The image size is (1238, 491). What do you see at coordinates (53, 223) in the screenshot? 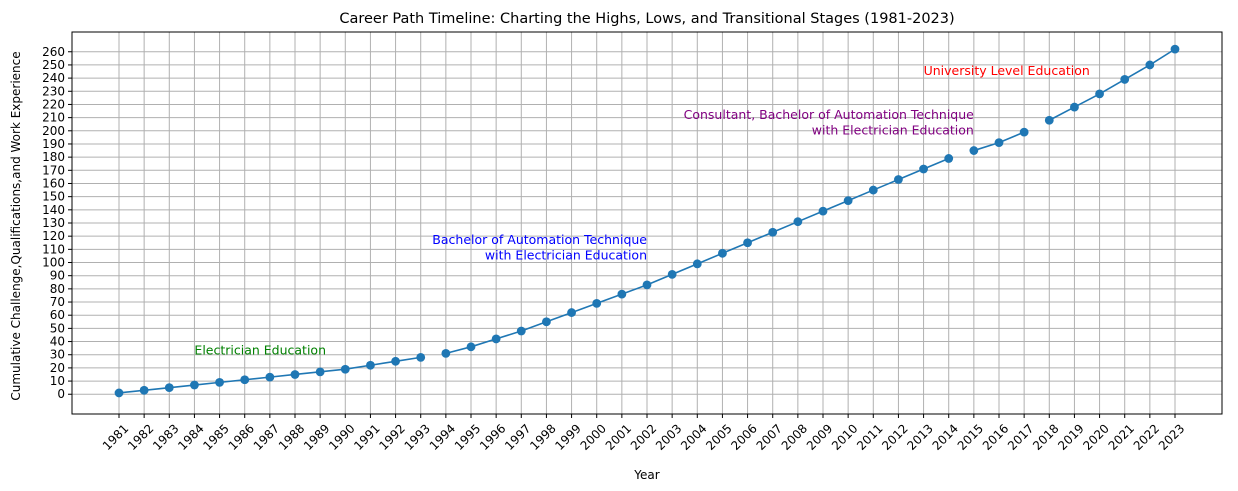
I see `y-tick-label: 130` at bounding box center [53, 223].